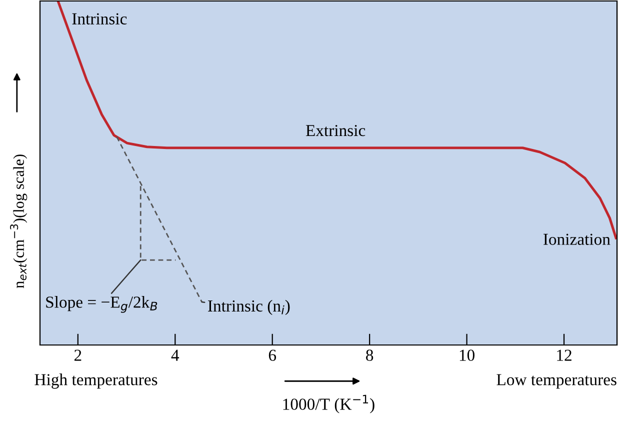  What do you see at coordinates (272, 355) in the screenshot?
I see `x-tick-label: 6` at bounding box center [272, 355].